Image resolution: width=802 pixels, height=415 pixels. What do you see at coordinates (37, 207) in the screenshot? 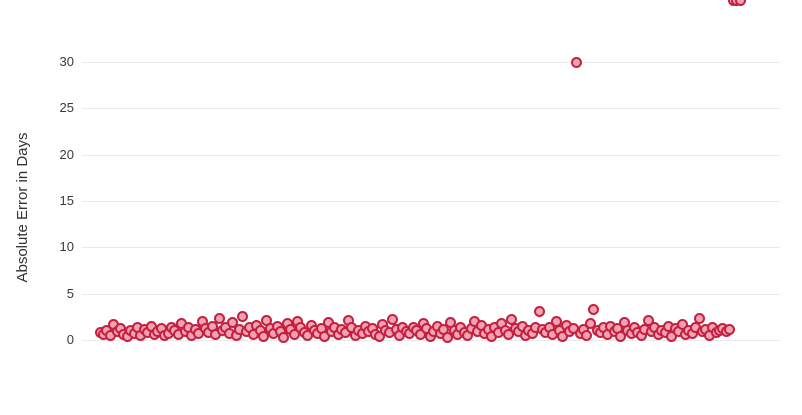
I see `y-axis-tick-labels: 0 5 10 15 20 25 30` at bounding box center [37, 207].